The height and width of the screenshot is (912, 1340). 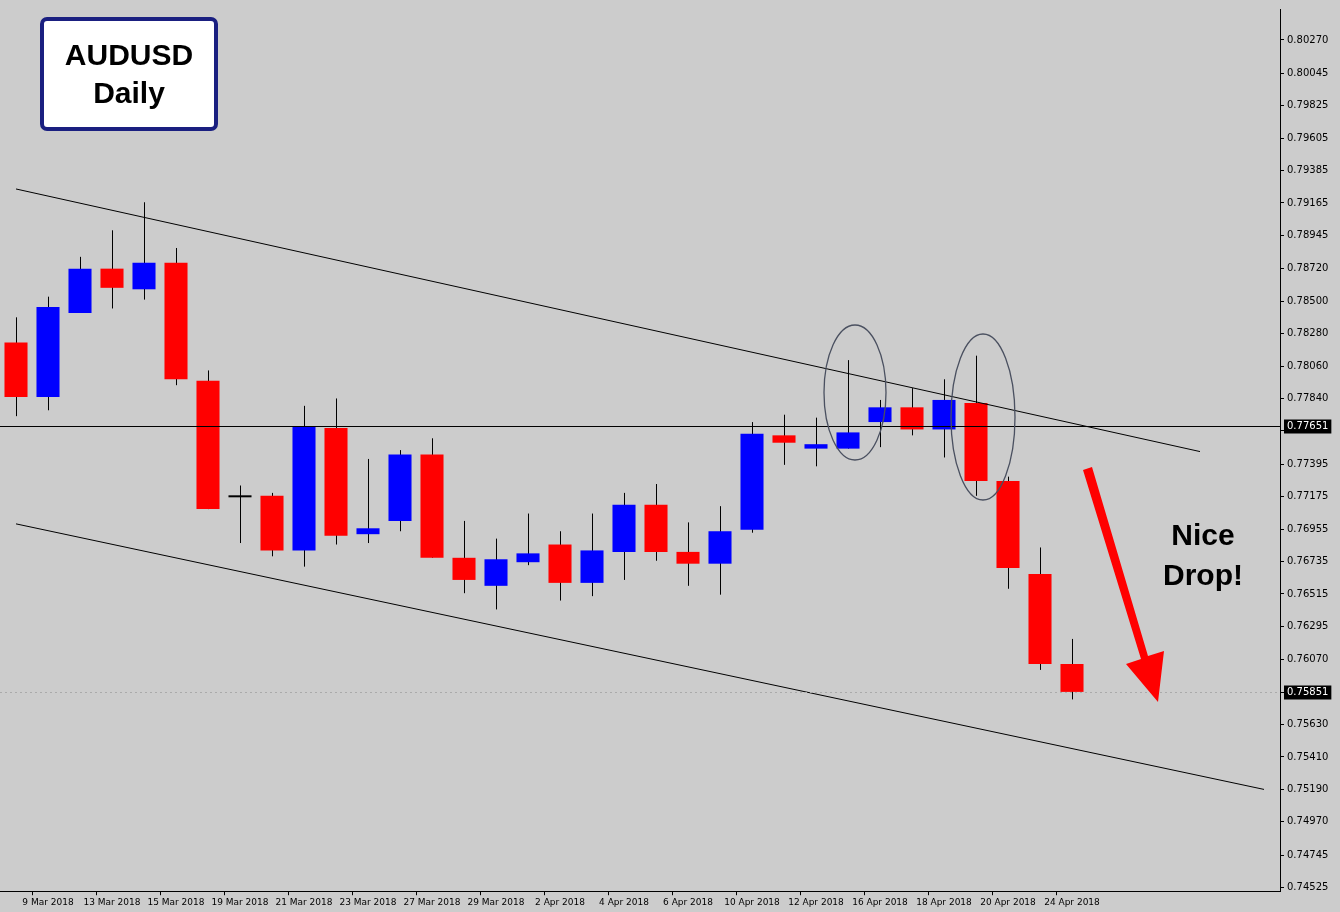 What do you see at coordinates (752, 901) in the screenshot?
I see `x-tick-label: 10 Apr 2018` at bounding box center [752, 901].